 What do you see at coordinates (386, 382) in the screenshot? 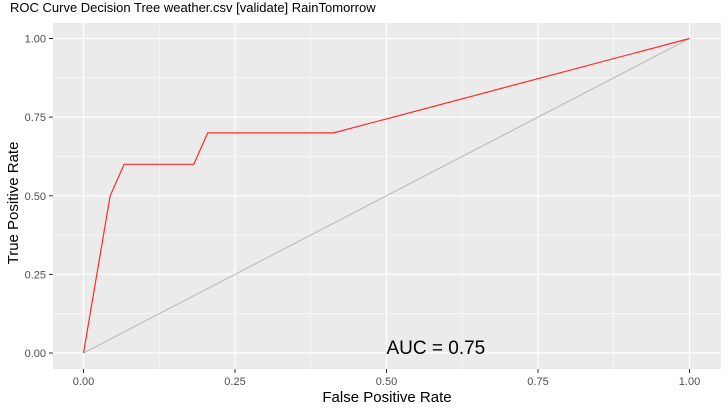
I see `x-tick-label: 0.50` at bounding box center [386, 382].